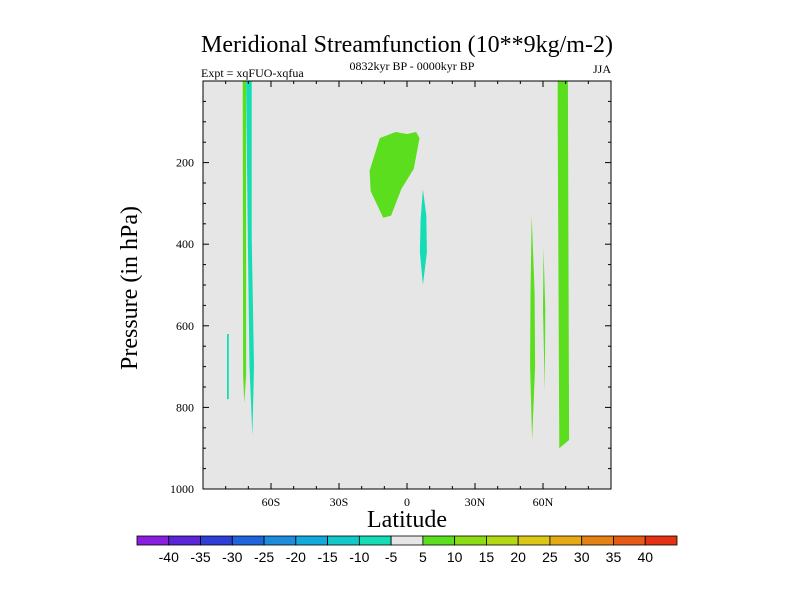 This screenshot has height=600, width=800. What do you see at coordinates (518, 557) in the screenshot?
I see `colorbar-label: 20` at bounding box center [518, 557].